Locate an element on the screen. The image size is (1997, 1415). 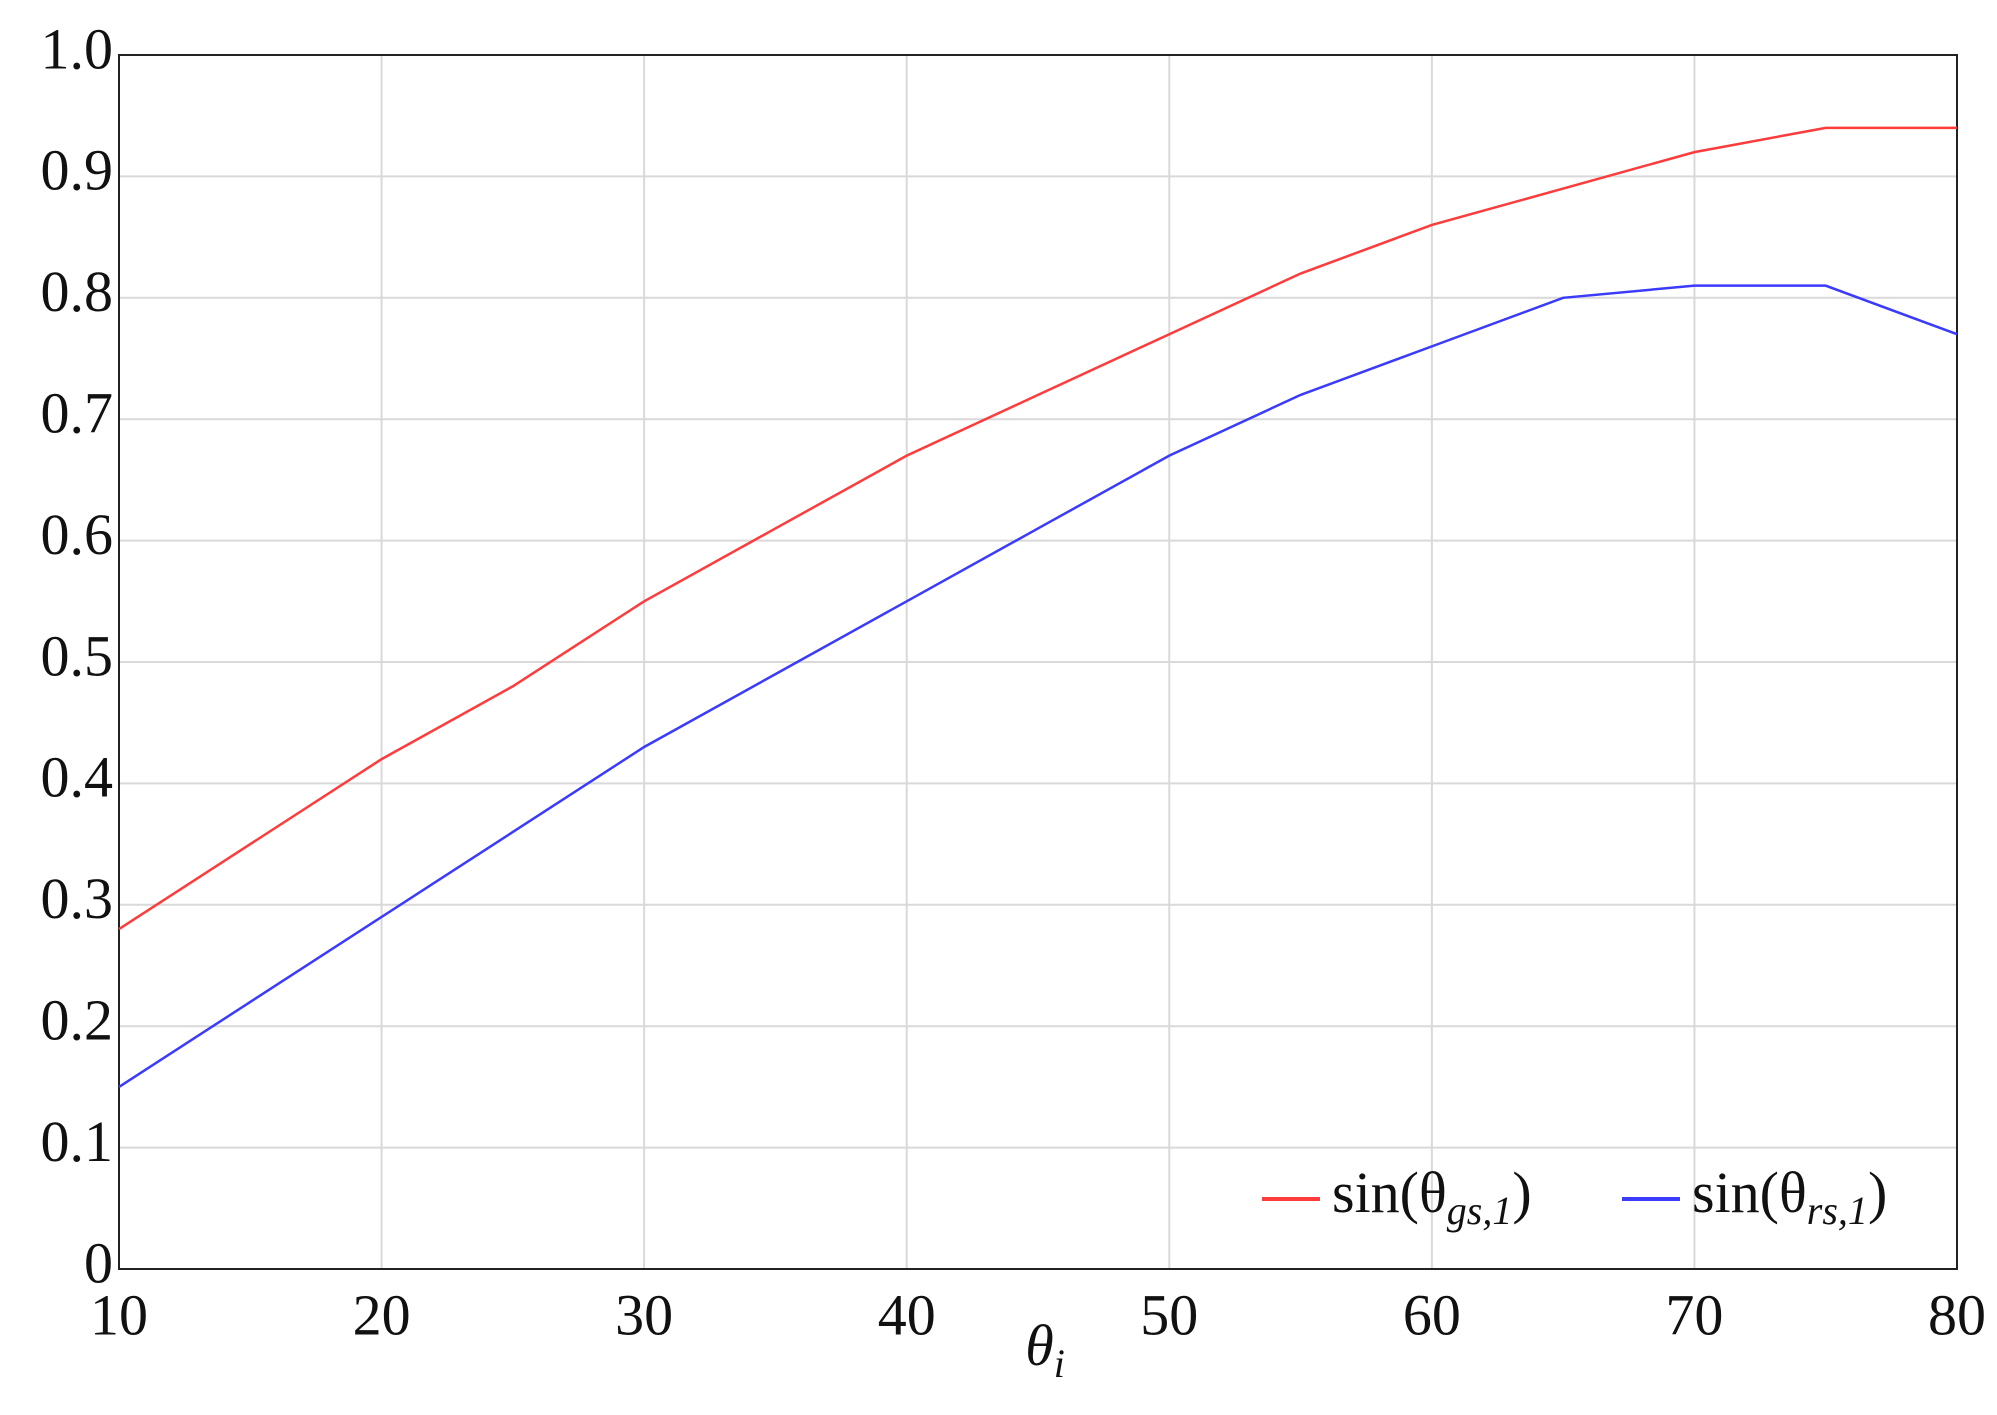
y-tick-label: 0.5 is located at coordinates (77, 655).